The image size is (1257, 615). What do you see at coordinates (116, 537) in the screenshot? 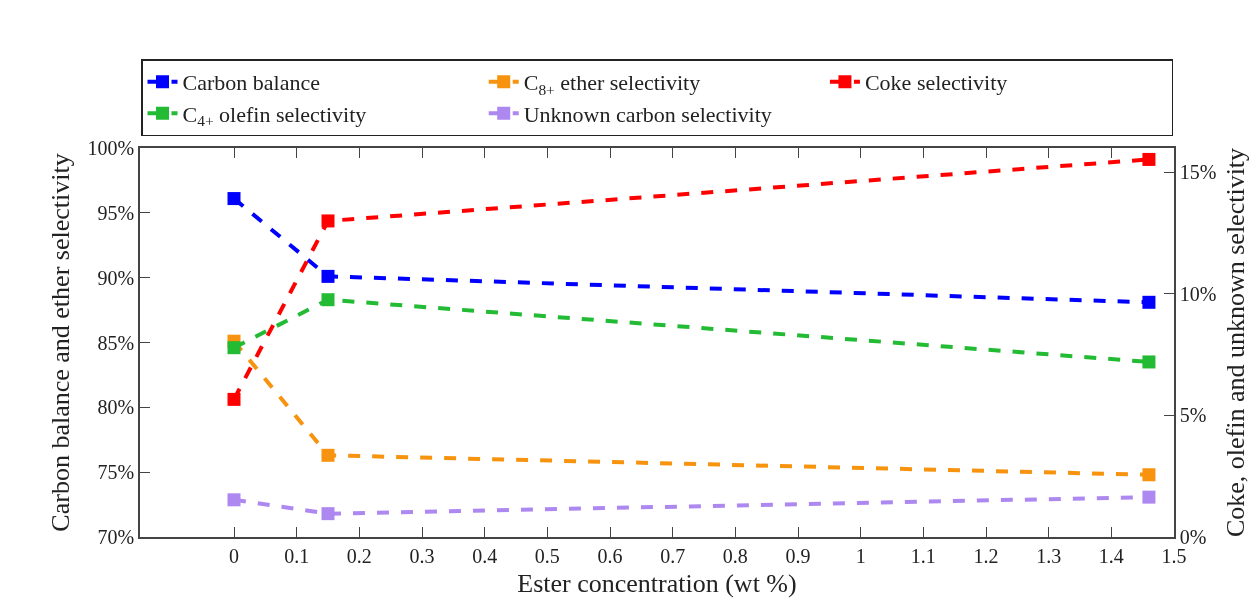
I see `y-tick-label: 70%` at bounding box center [116, 537].